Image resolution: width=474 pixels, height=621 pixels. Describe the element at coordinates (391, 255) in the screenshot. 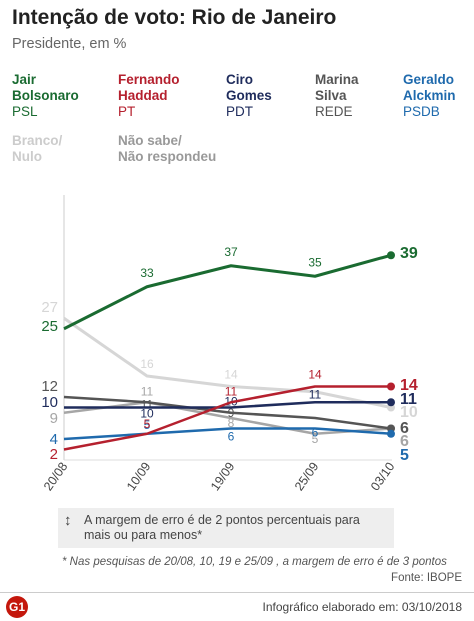

I see `data-point-jair-bolsonaro` at that location.